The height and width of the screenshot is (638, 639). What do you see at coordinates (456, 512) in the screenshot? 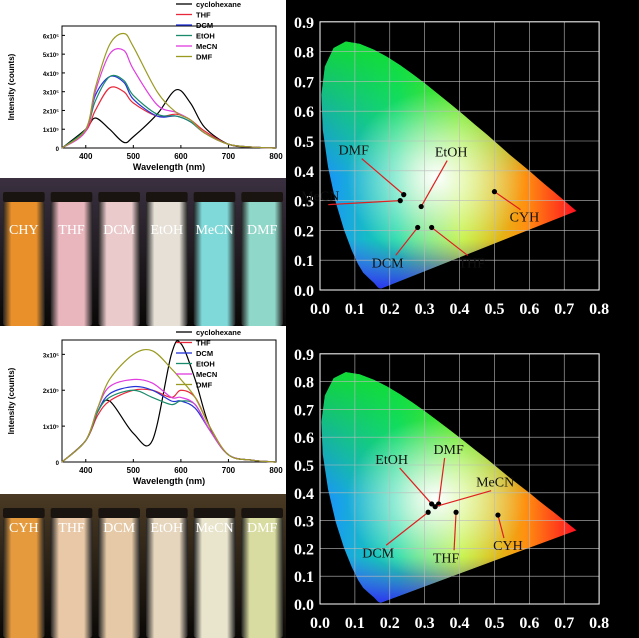
I see `cie-point-thf` at bounding box center [456, 512].